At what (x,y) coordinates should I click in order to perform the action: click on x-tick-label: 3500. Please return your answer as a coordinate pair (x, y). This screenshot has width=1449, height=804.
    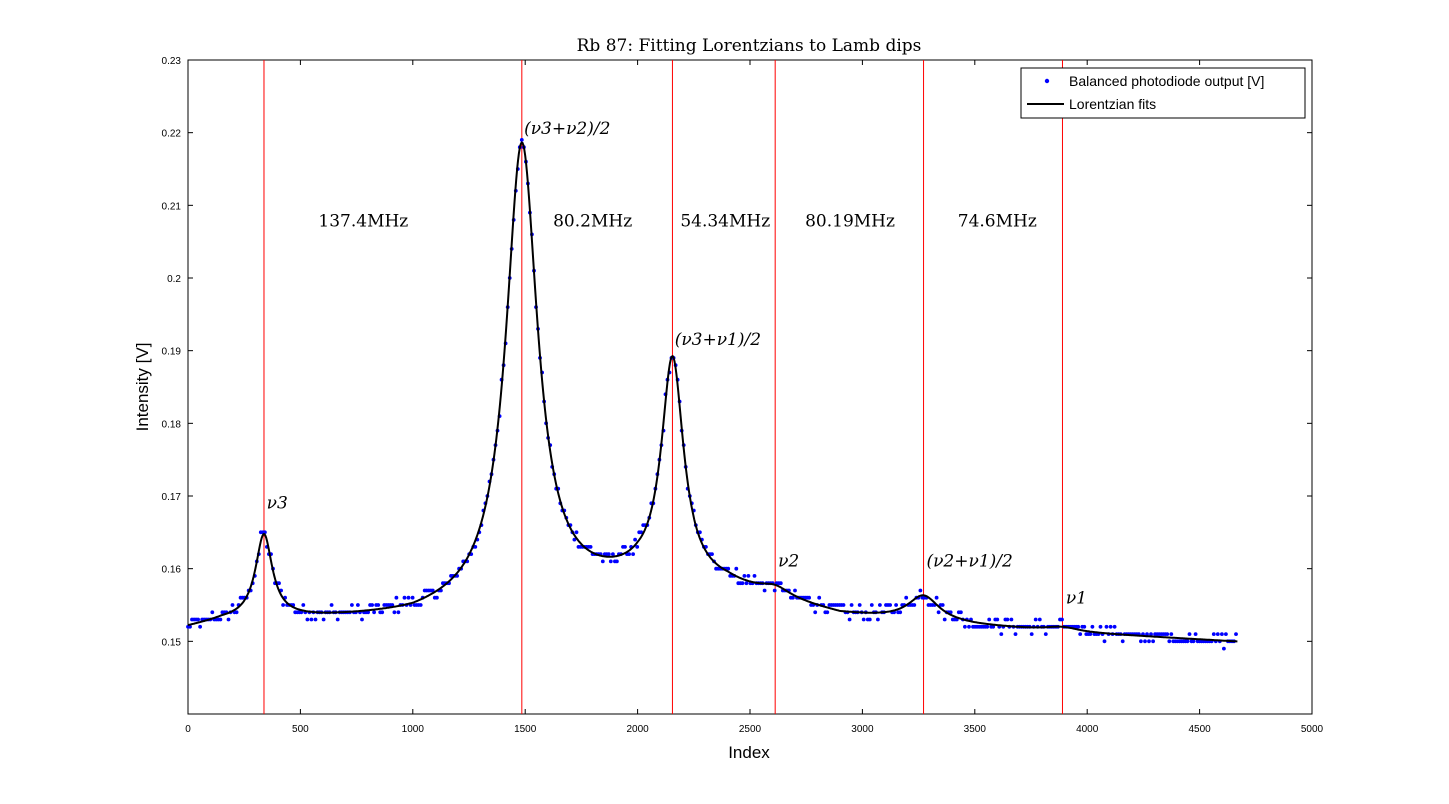
    Looking at the image, I should click on (975, 729).